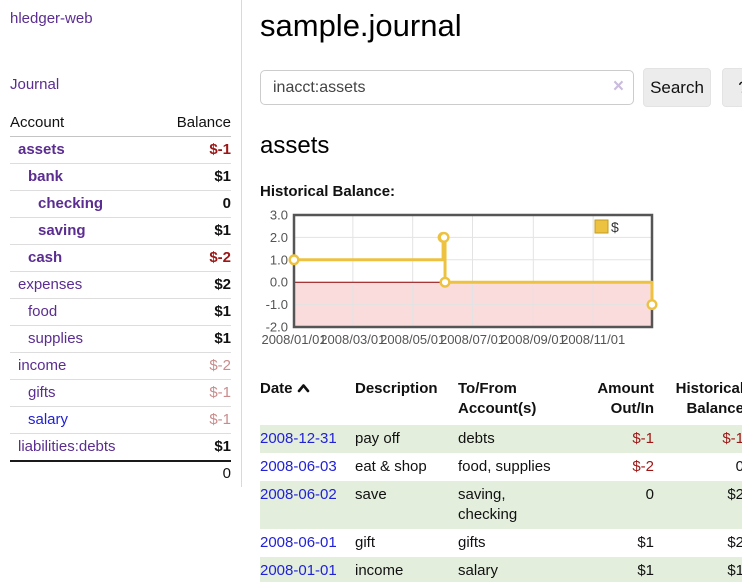 This screenshot has width=742, height=582. What do you see at coordinates (352, 339) in the screenshot?
I see `svg-text: 2008/03/01` at bounding box center [352, 339].